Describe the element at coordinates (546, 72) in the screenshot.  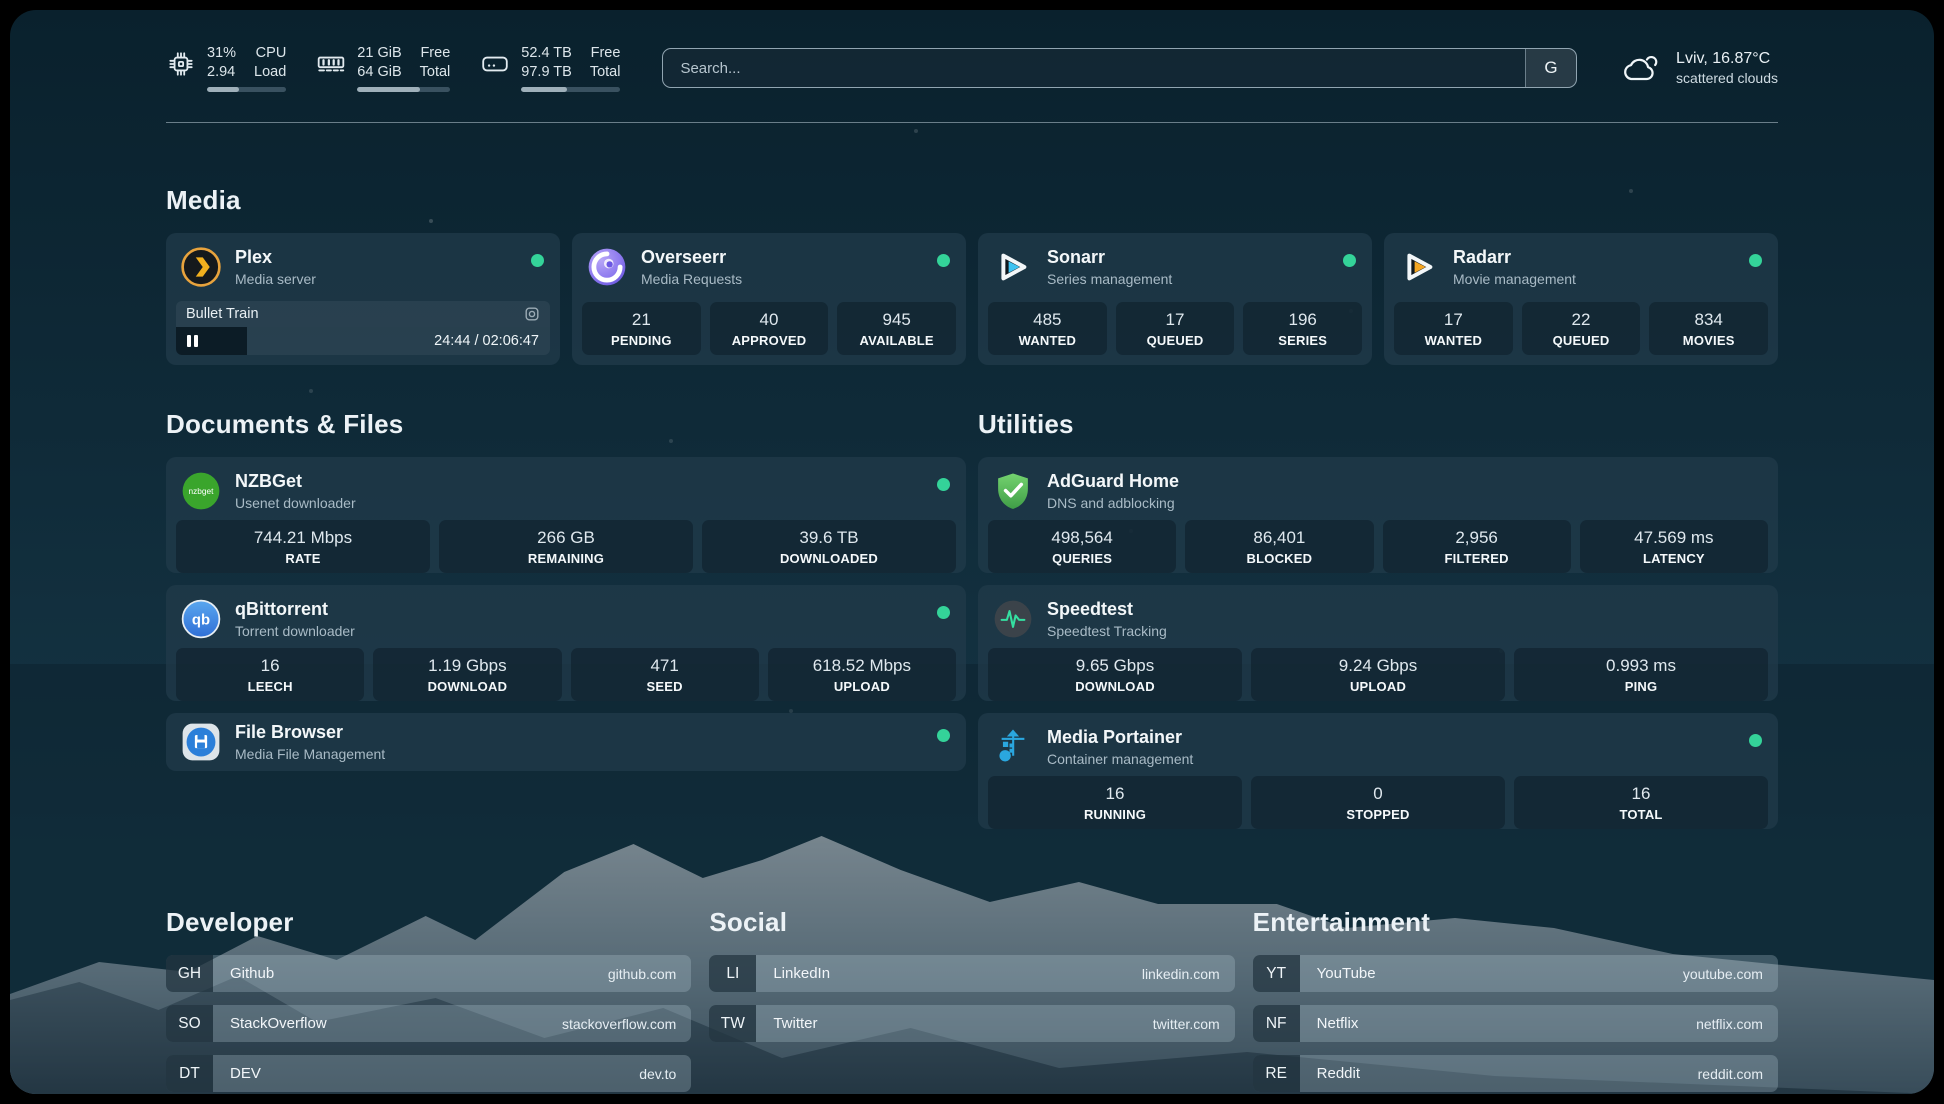
I see `disk-total-value: 97.9 TB` at that location.